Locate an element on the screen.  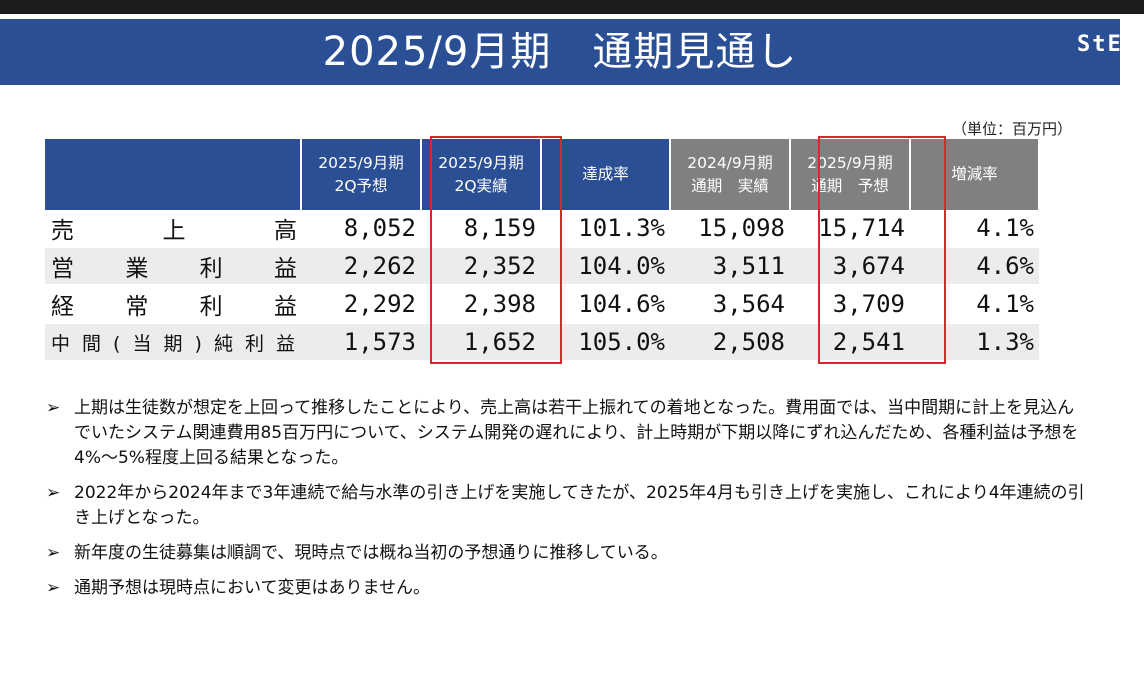
bullet-text: 新年度の生徒募集は順調で、現時点では概ね当初の予想通りに推移している。 is located at coordinates (371, 553).